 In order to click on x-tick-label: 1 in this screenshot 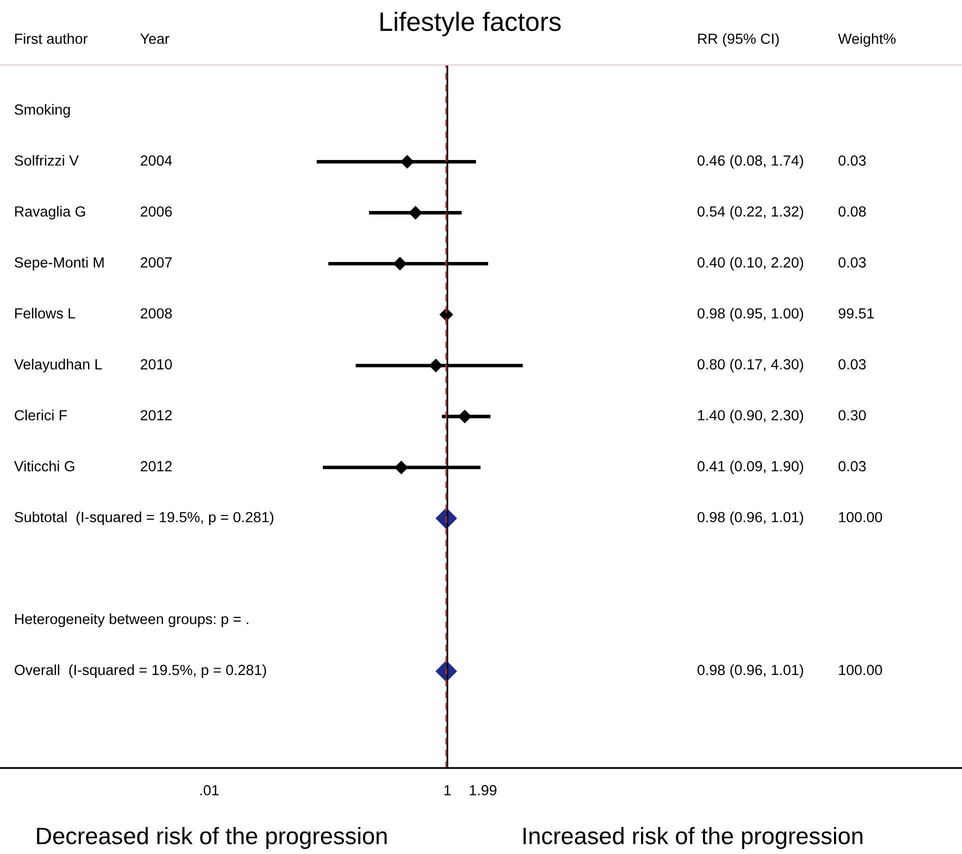, I will do `click(447, 790)`.